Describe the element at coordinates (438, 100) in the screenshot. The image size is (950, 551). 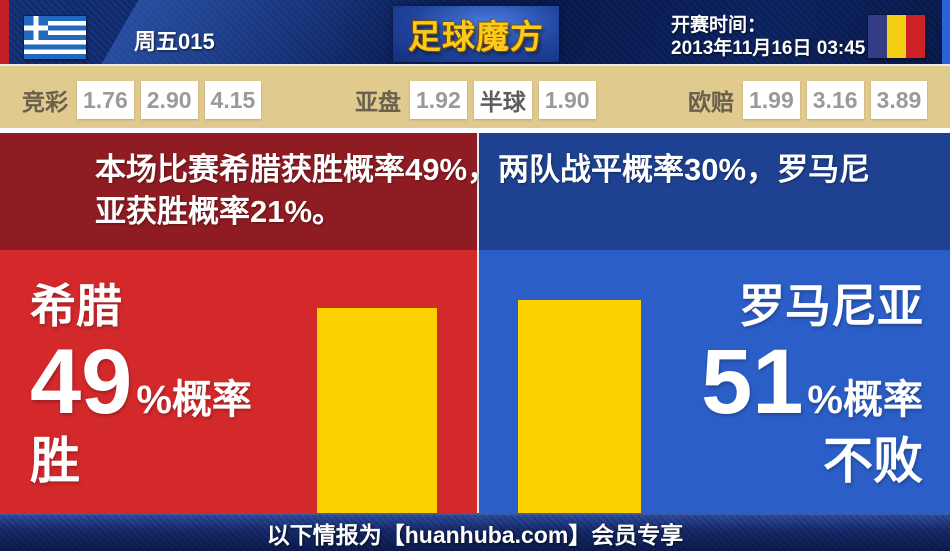
I see `yapan-home-odds: 1.92` at that location.